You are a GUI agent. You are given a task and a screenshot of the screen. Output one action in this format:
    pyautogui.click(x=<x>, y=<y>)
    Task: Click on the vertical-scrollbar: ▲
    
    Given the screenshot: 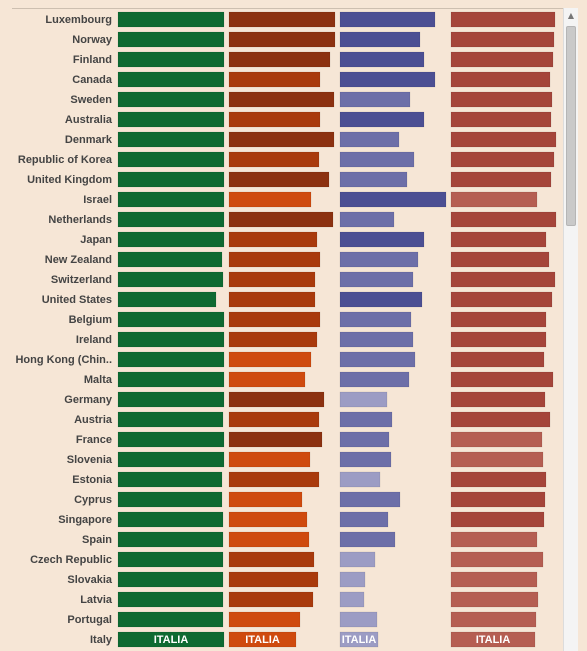 What is the action you would take?
    pyautogui.click(x=570, y=329)
    